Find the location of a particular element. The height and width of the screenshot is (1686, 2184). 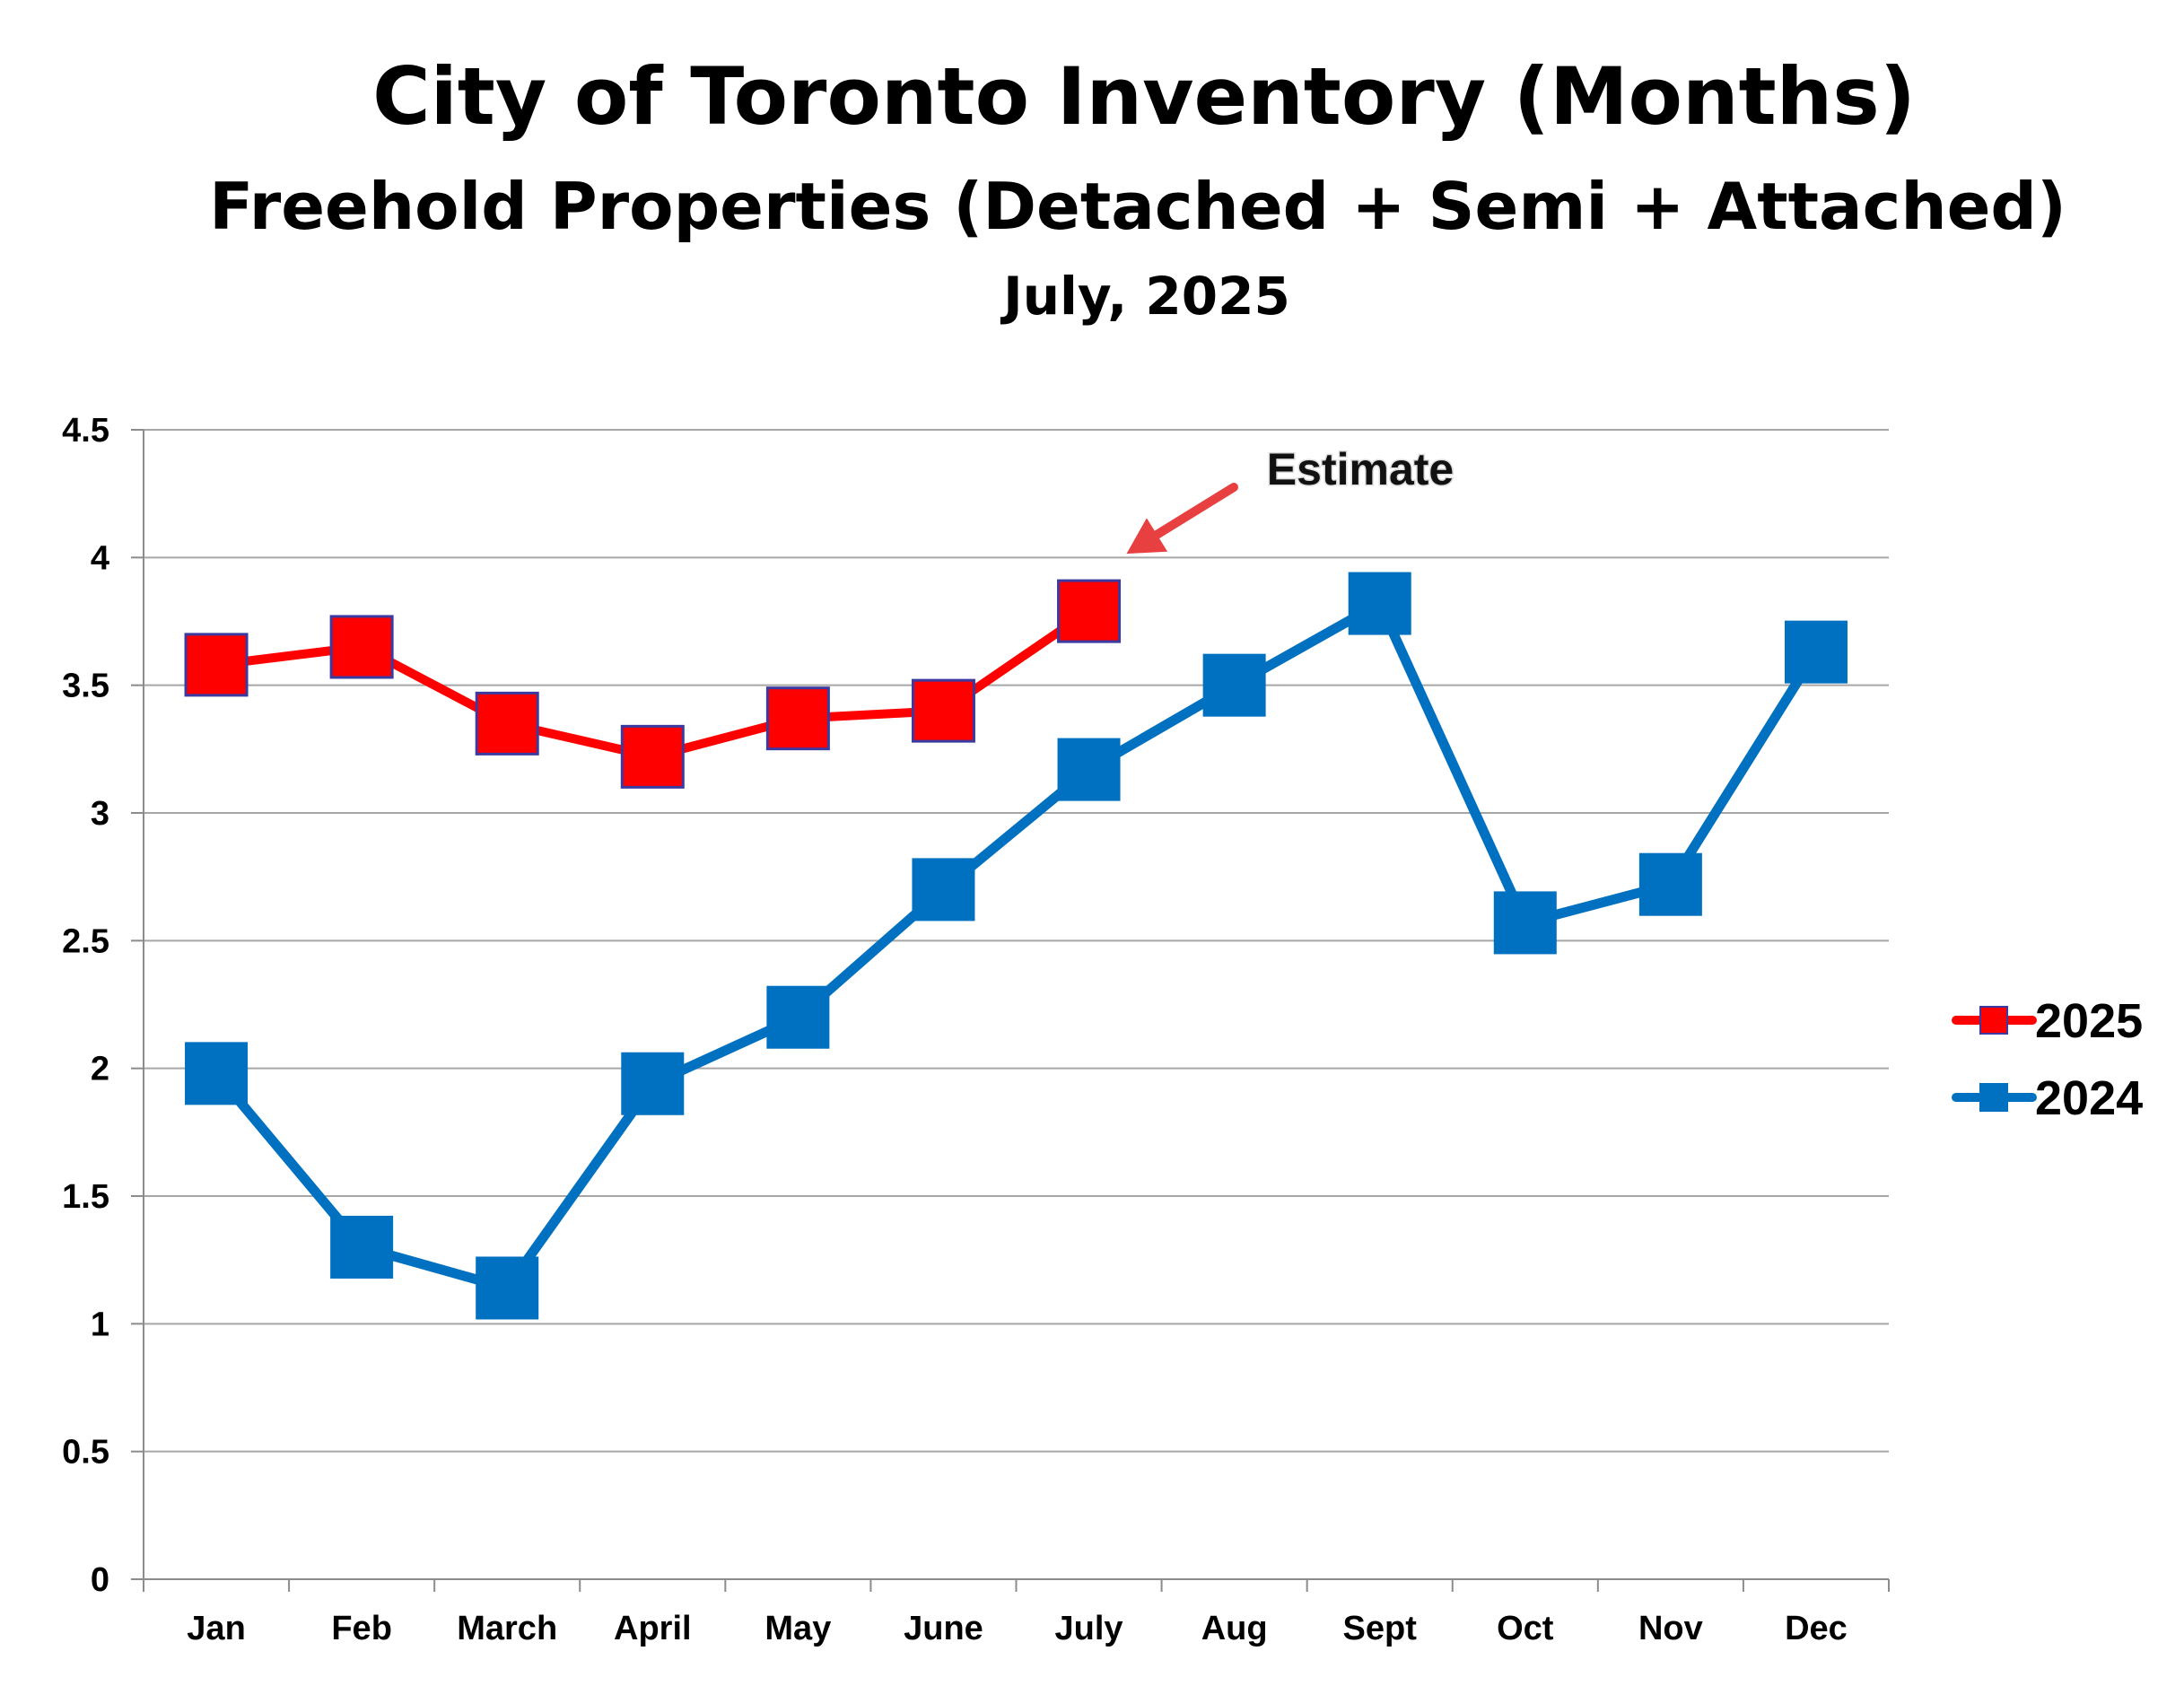

legend-item-2024: 2024 is located at coordinates (2047, 1098).